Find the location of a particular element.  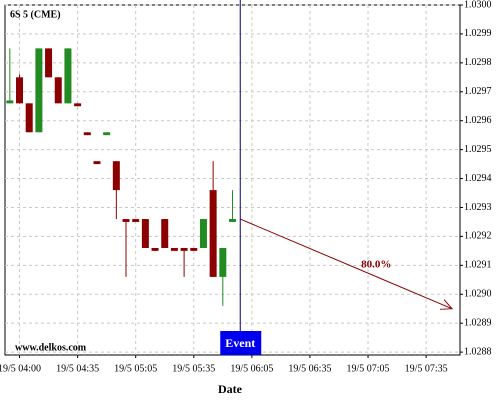

y-tick-label: 1.0289 is located at coordinates (478, 322).